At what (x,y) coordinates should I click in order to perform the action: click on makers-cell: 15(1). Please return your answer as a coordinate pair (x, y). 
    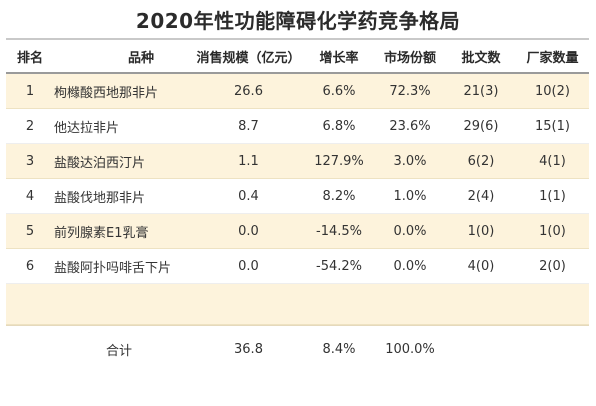
    Looking at the image, I should click on (552, 126).